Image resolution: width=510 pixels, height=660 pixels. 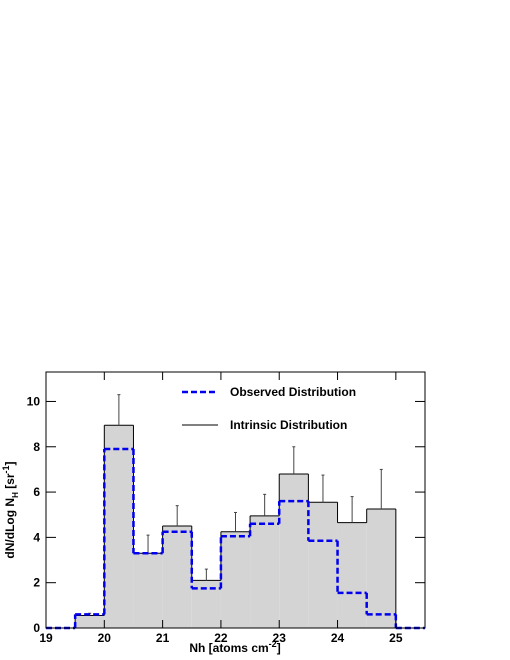 I want to click on y-axis-label: dN/dLog NH [sr-1], so click(x=10, y=509).